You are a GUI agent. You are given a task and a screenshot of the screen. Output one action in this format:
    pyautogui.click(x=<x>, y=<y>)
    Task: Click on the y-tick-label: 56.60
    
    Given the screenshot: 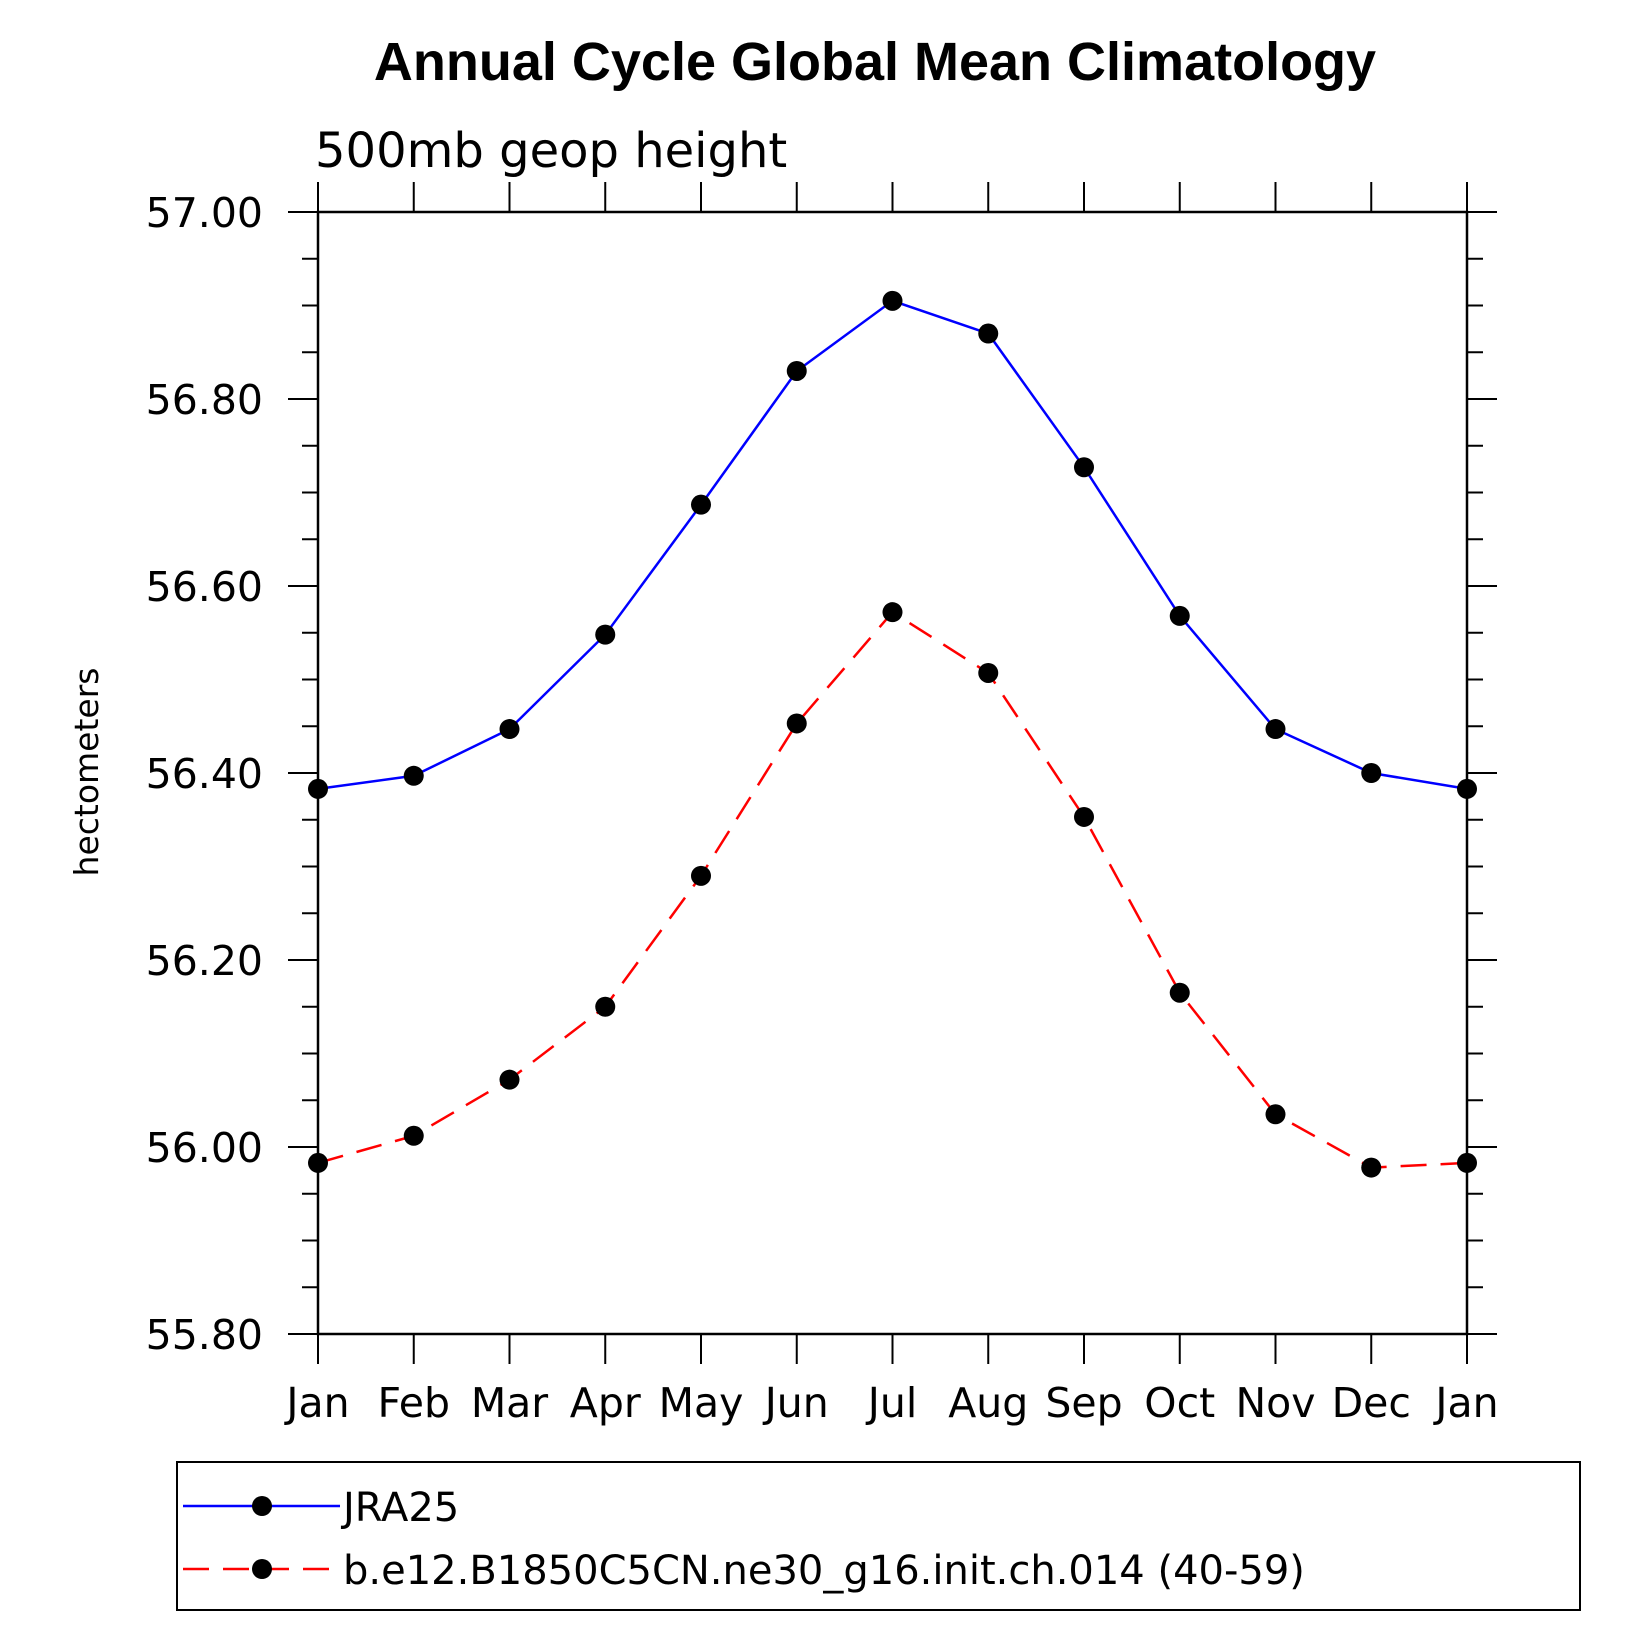 What is the action you would take?
    pyautogui.click(x=204, y=587)
    